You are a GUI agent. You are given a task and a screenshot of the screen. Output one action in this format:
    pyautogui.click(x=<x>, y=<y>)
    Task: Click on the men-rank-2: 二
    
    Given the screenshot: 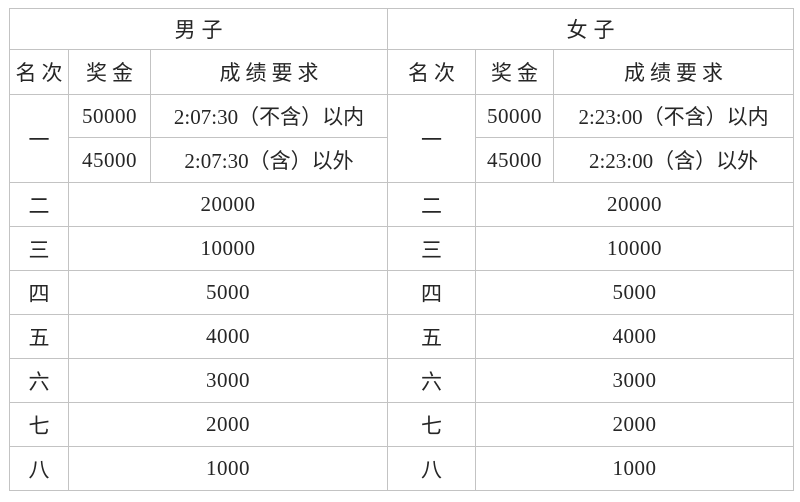 What is the action you would take?
    pyautogui.click(x=39, y=204)
    